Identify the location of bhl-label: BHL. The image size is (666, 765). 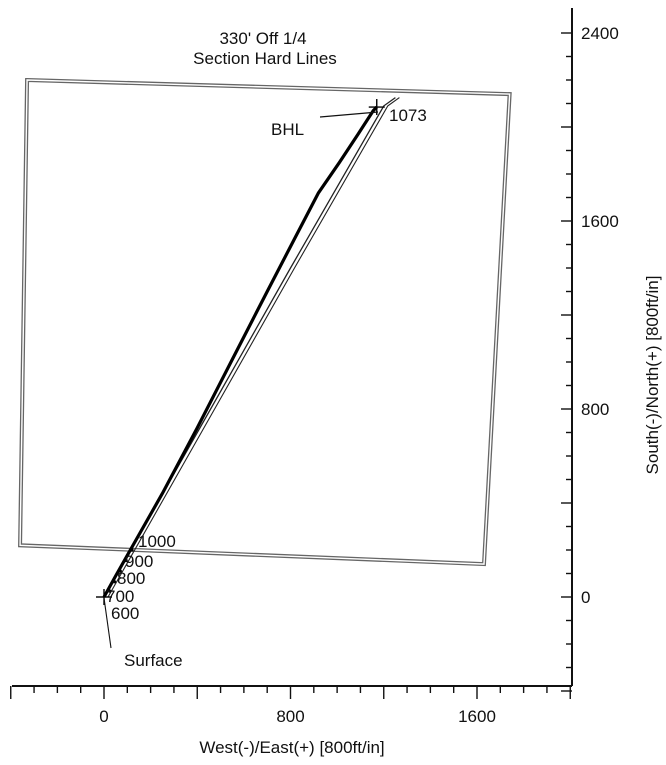
(287, 129).